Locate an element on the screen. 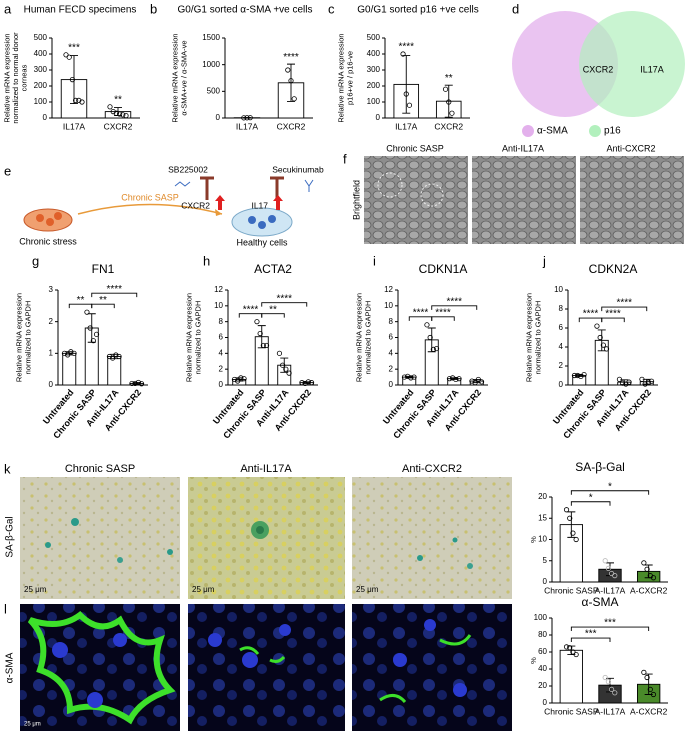 The image size is (685, 731). y-tick-label: 2 is located at coordinates (391, 368).